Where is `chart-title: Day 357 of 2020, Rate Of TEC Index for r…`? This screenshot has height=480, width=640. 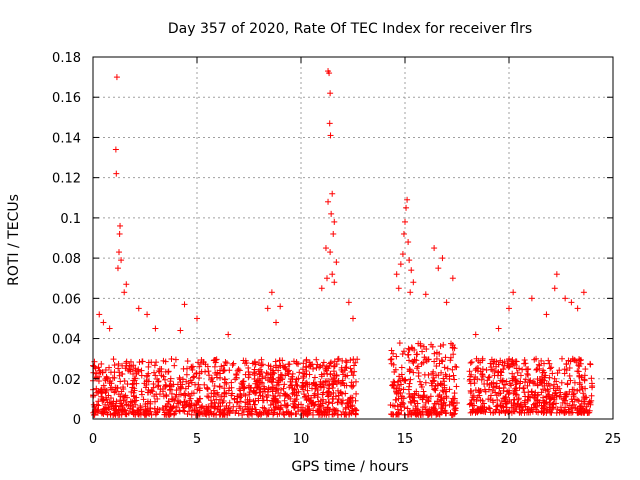
chart-title: Day 357 of 2020, Rate Of TEC Index for r… is located at coordinates (350, 29).